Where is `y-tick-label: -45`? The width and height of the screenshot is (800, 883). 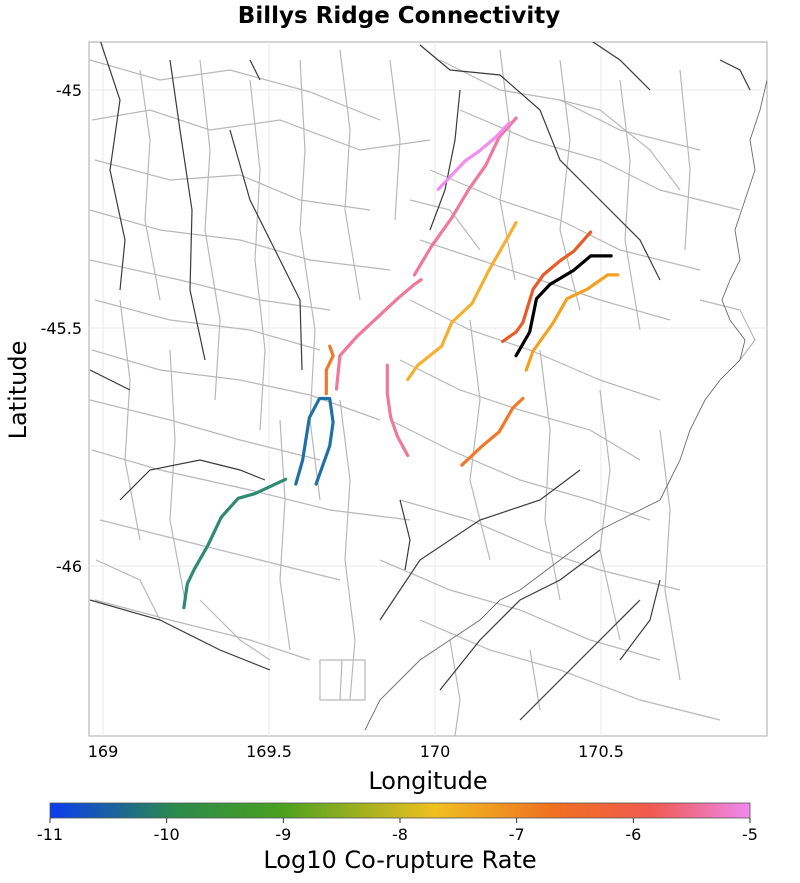
y-tick-label: -45 is located at coordinates (69, 90).